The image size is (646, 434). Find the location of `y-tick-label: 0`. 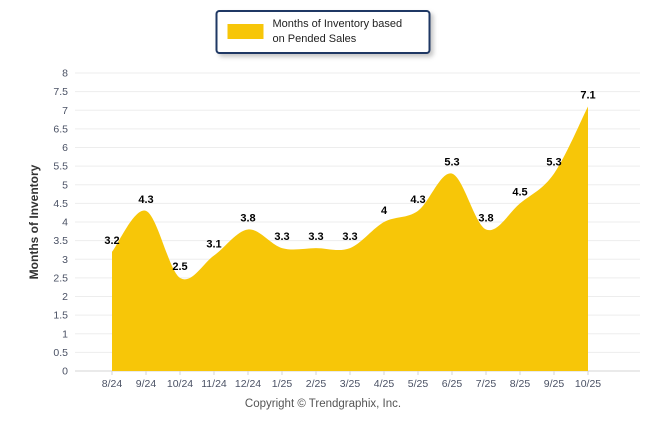

y-tick-label: 0 is located at coordinates (65, 372).